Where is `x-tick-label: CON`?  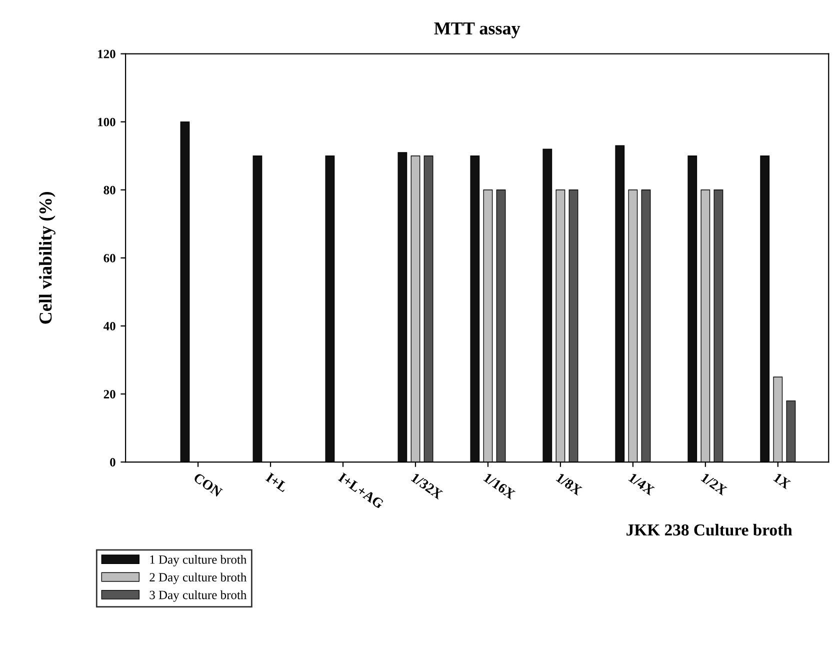 x-tick-label: CON is located at coordinates (207, 485).